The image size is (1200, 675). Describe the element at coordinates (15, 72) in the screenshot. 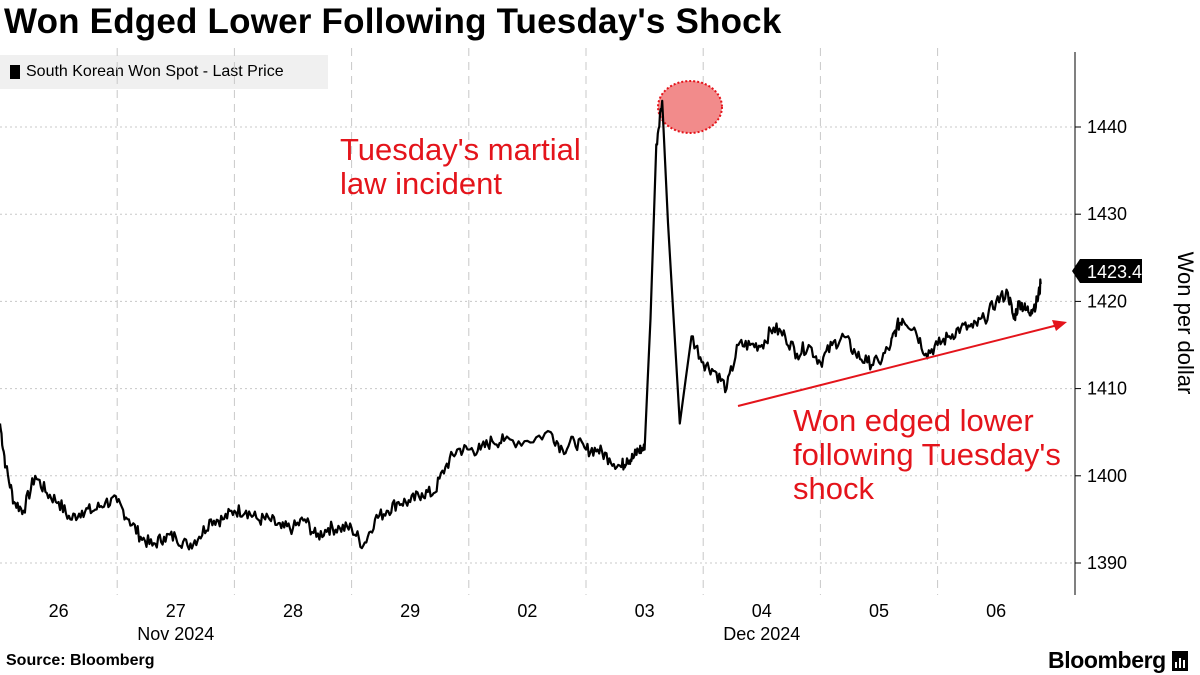

I see `legend-swatch` at that location.